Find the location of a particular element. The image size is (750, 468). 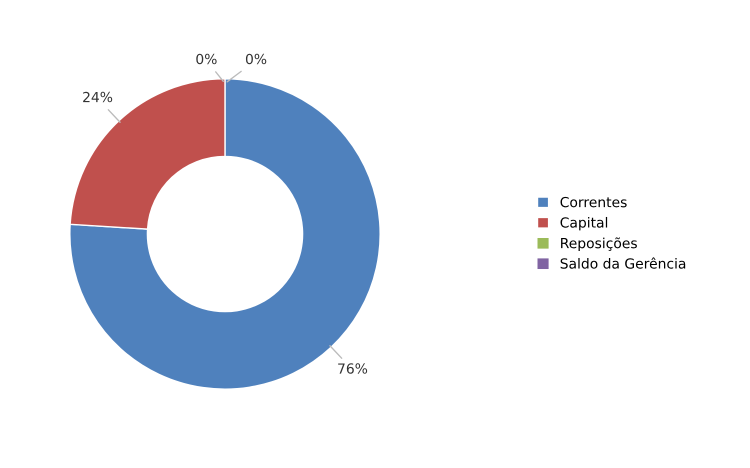

legend-label: Correntes is located at coordinates (593, 202).